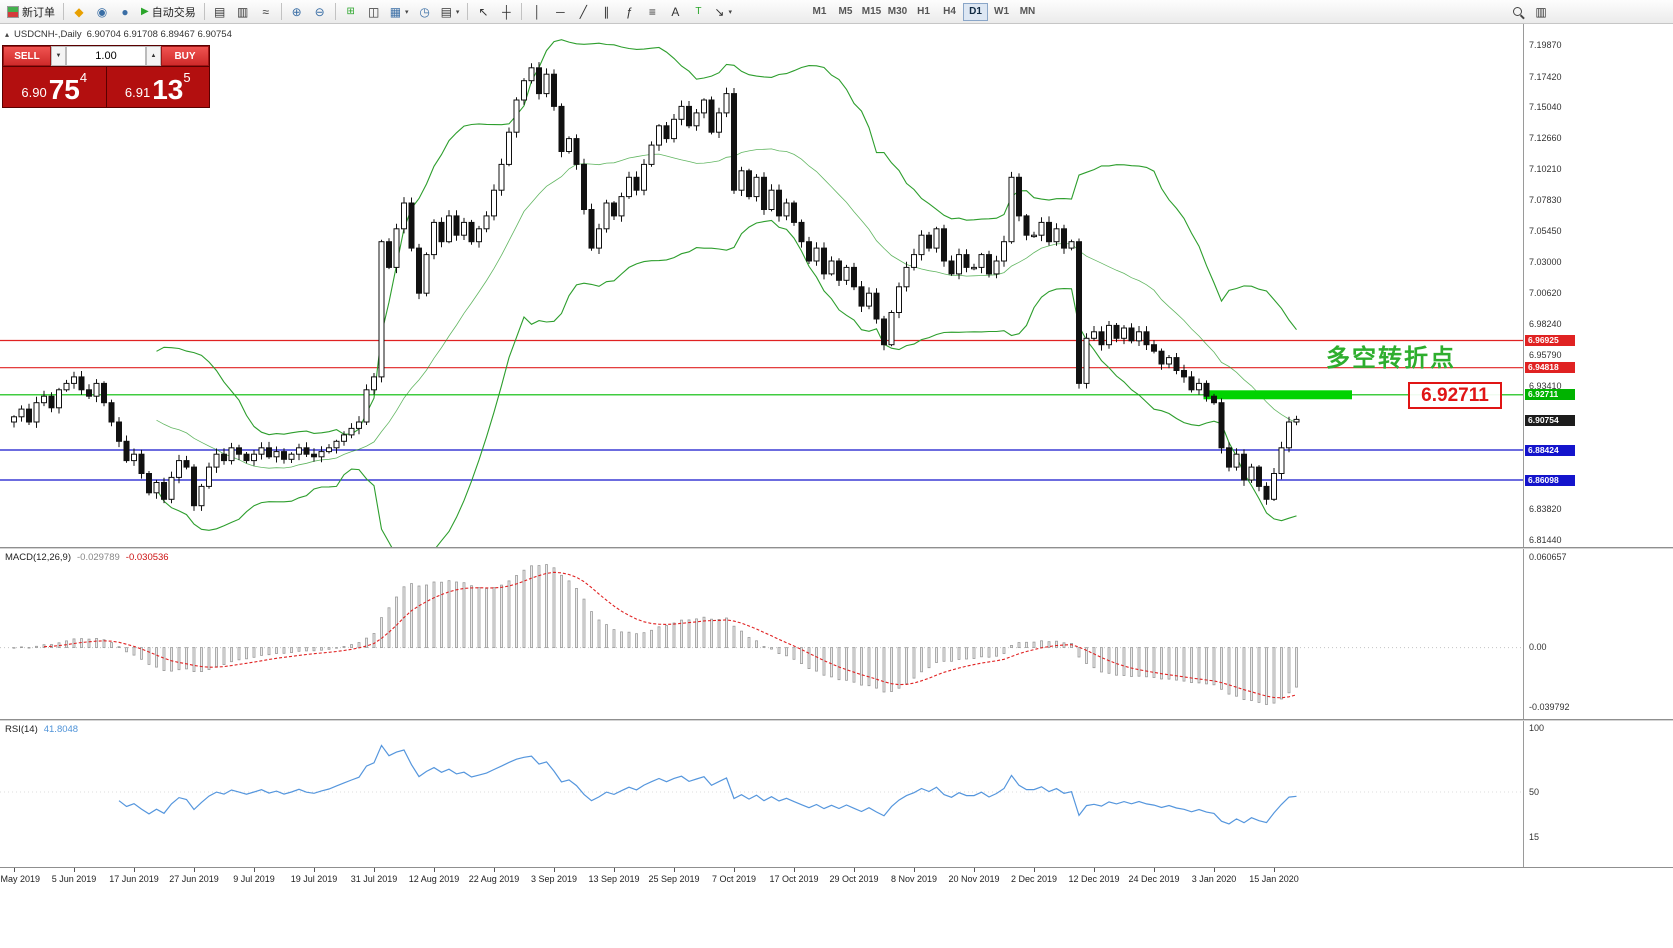 The height and width of the screenshot is (948, 1673). What do you see at coordinates (173, 12) in the screenshot?
I see `auto-trading-label: 自动交易` at bounding box center [173, 12].